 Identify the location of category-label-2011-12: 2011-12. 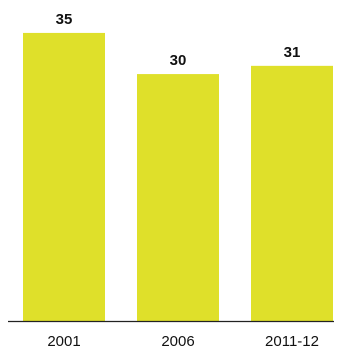
(292, 341).